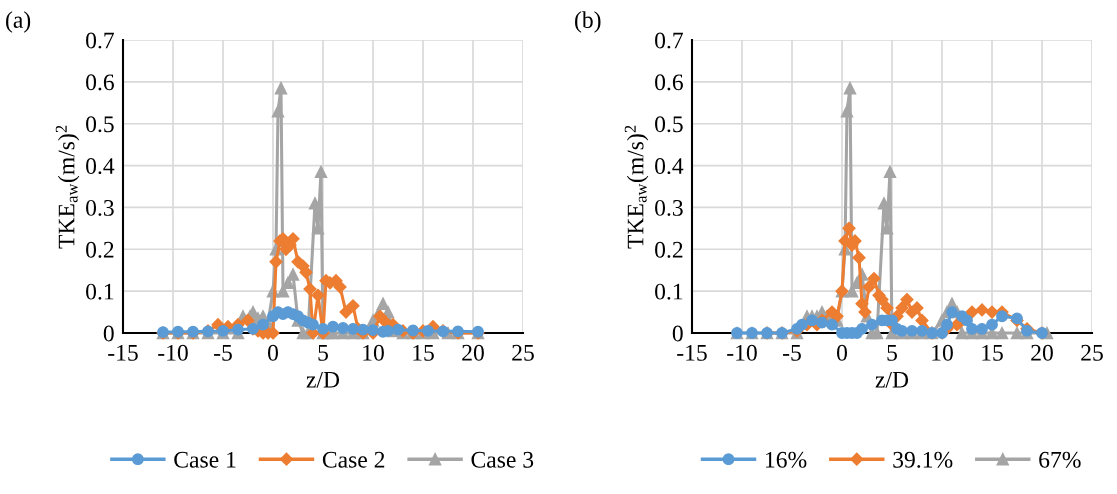  Describe the element at coordinates (786, 459) in the screenshot. I see `legend-label: 16%` at that location.